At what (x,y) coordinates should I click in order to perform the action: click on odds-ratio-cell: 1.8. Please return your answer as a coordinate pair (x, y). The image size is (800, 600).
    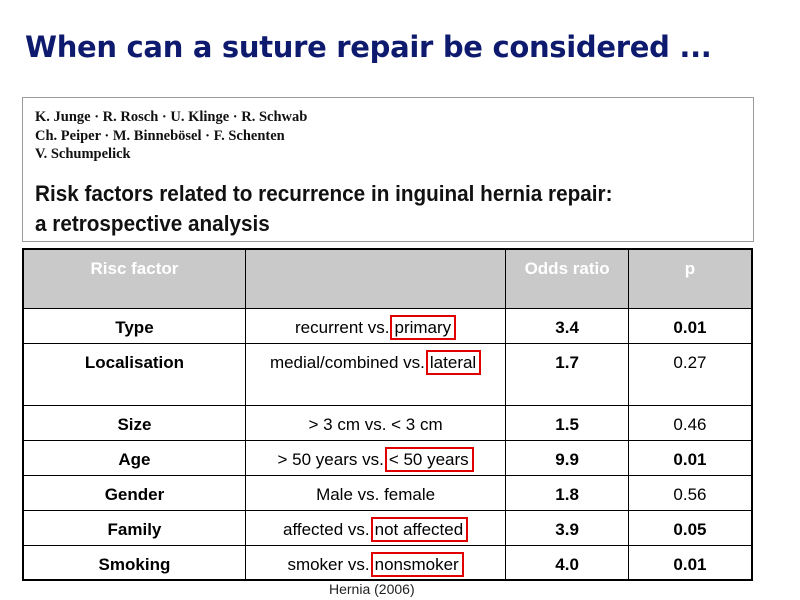
    Looking at the image, I should click on (567, 492).